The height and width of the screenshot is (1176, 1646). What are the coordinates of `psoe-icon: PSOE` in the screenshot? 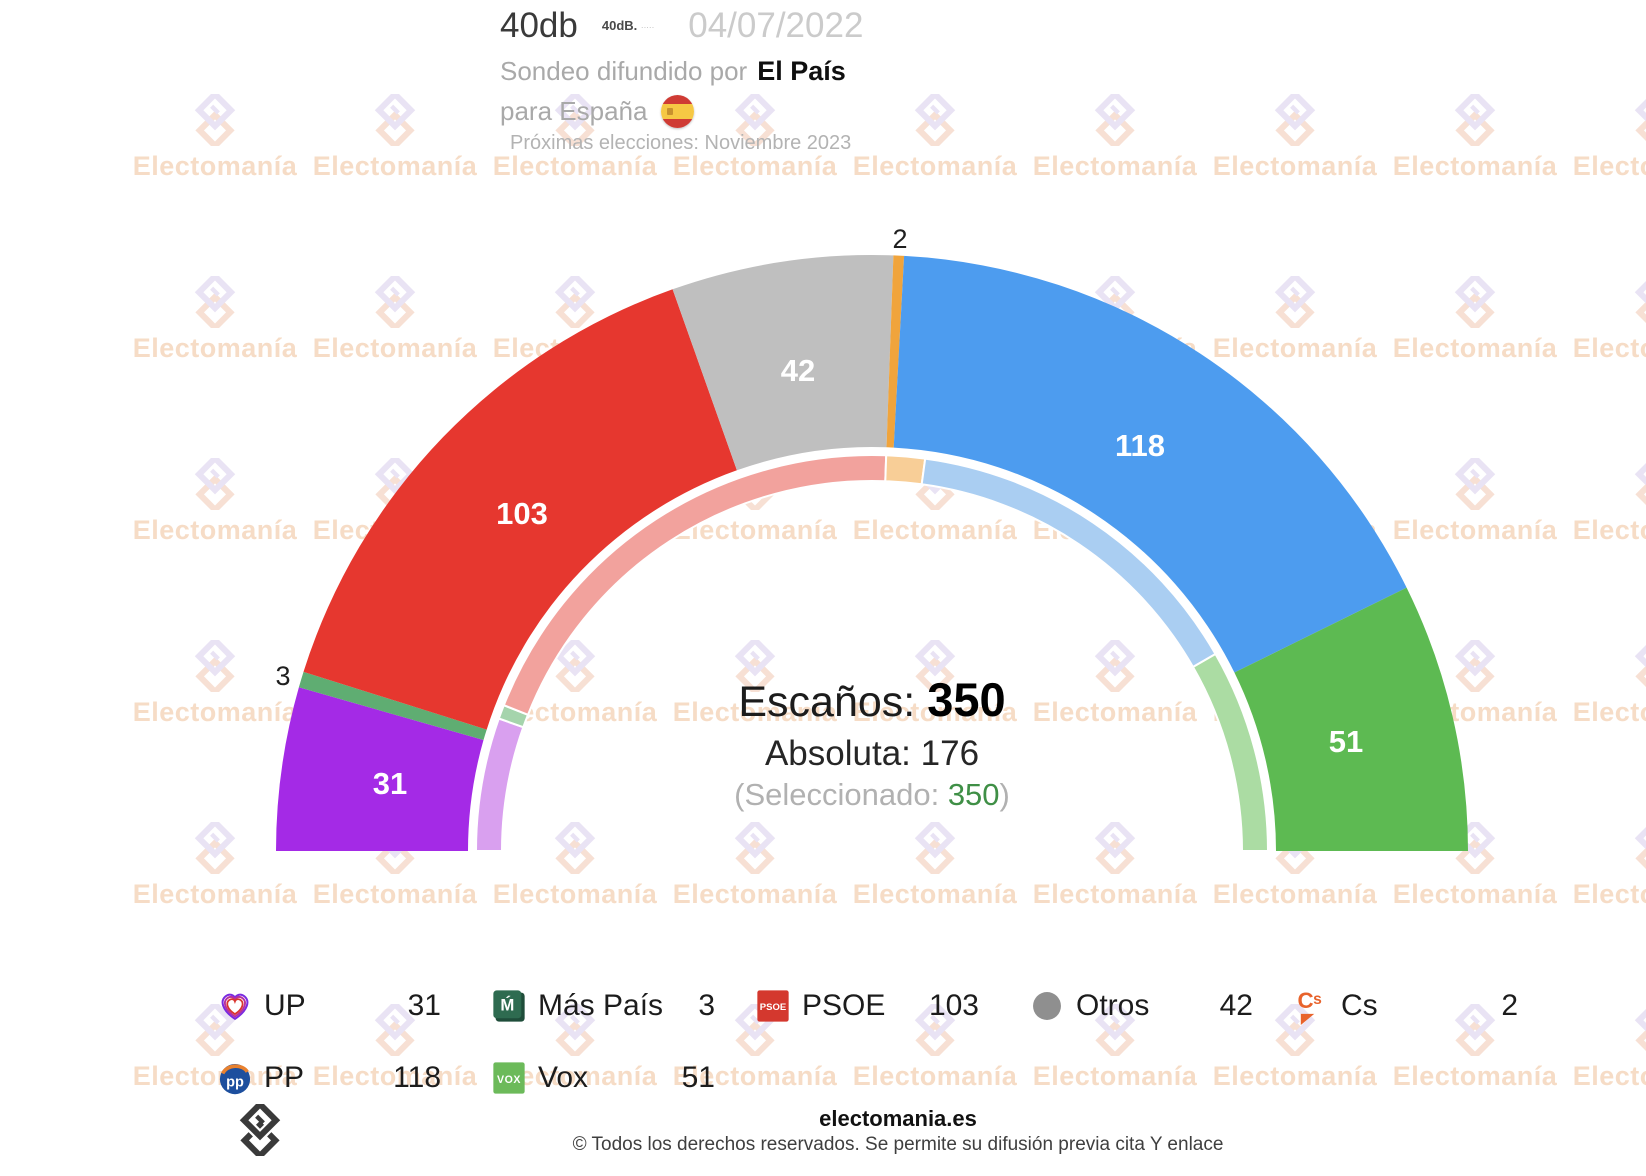 It's located at (773, 1006).